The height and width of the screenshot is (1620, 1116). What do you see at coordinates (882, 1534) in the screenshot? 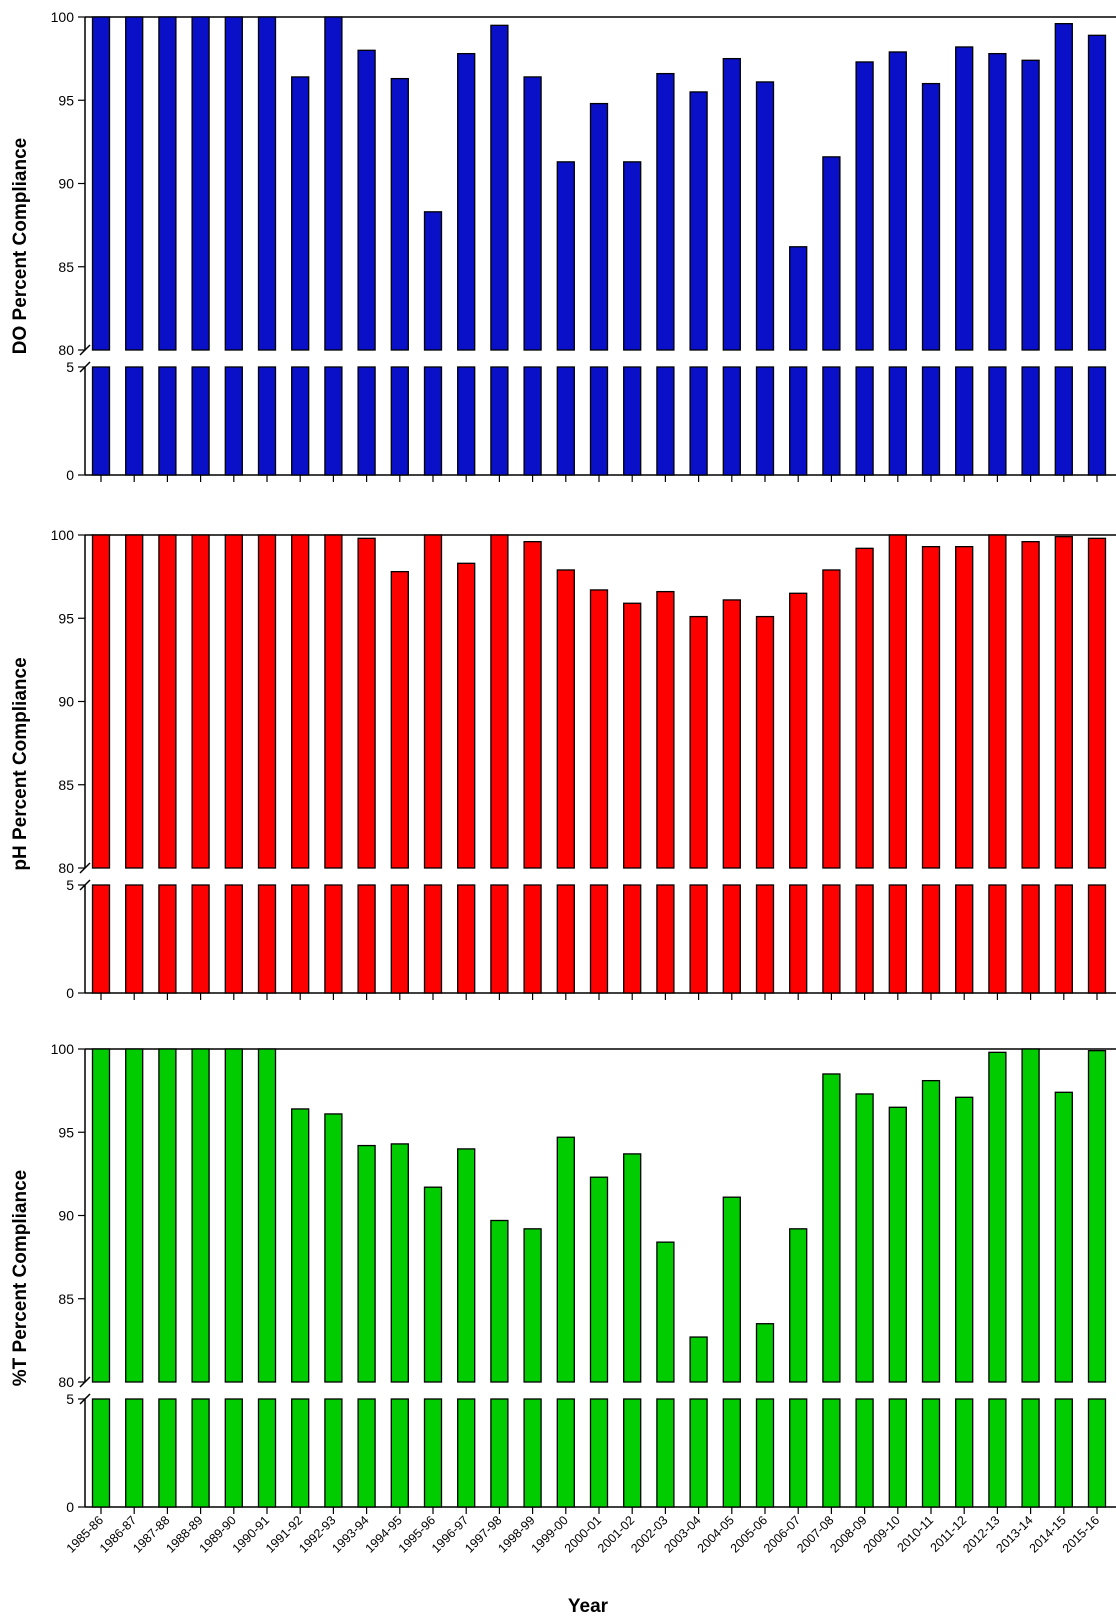
I see `x-tick-label: 2009-10` at bounding box center [882, 1534].